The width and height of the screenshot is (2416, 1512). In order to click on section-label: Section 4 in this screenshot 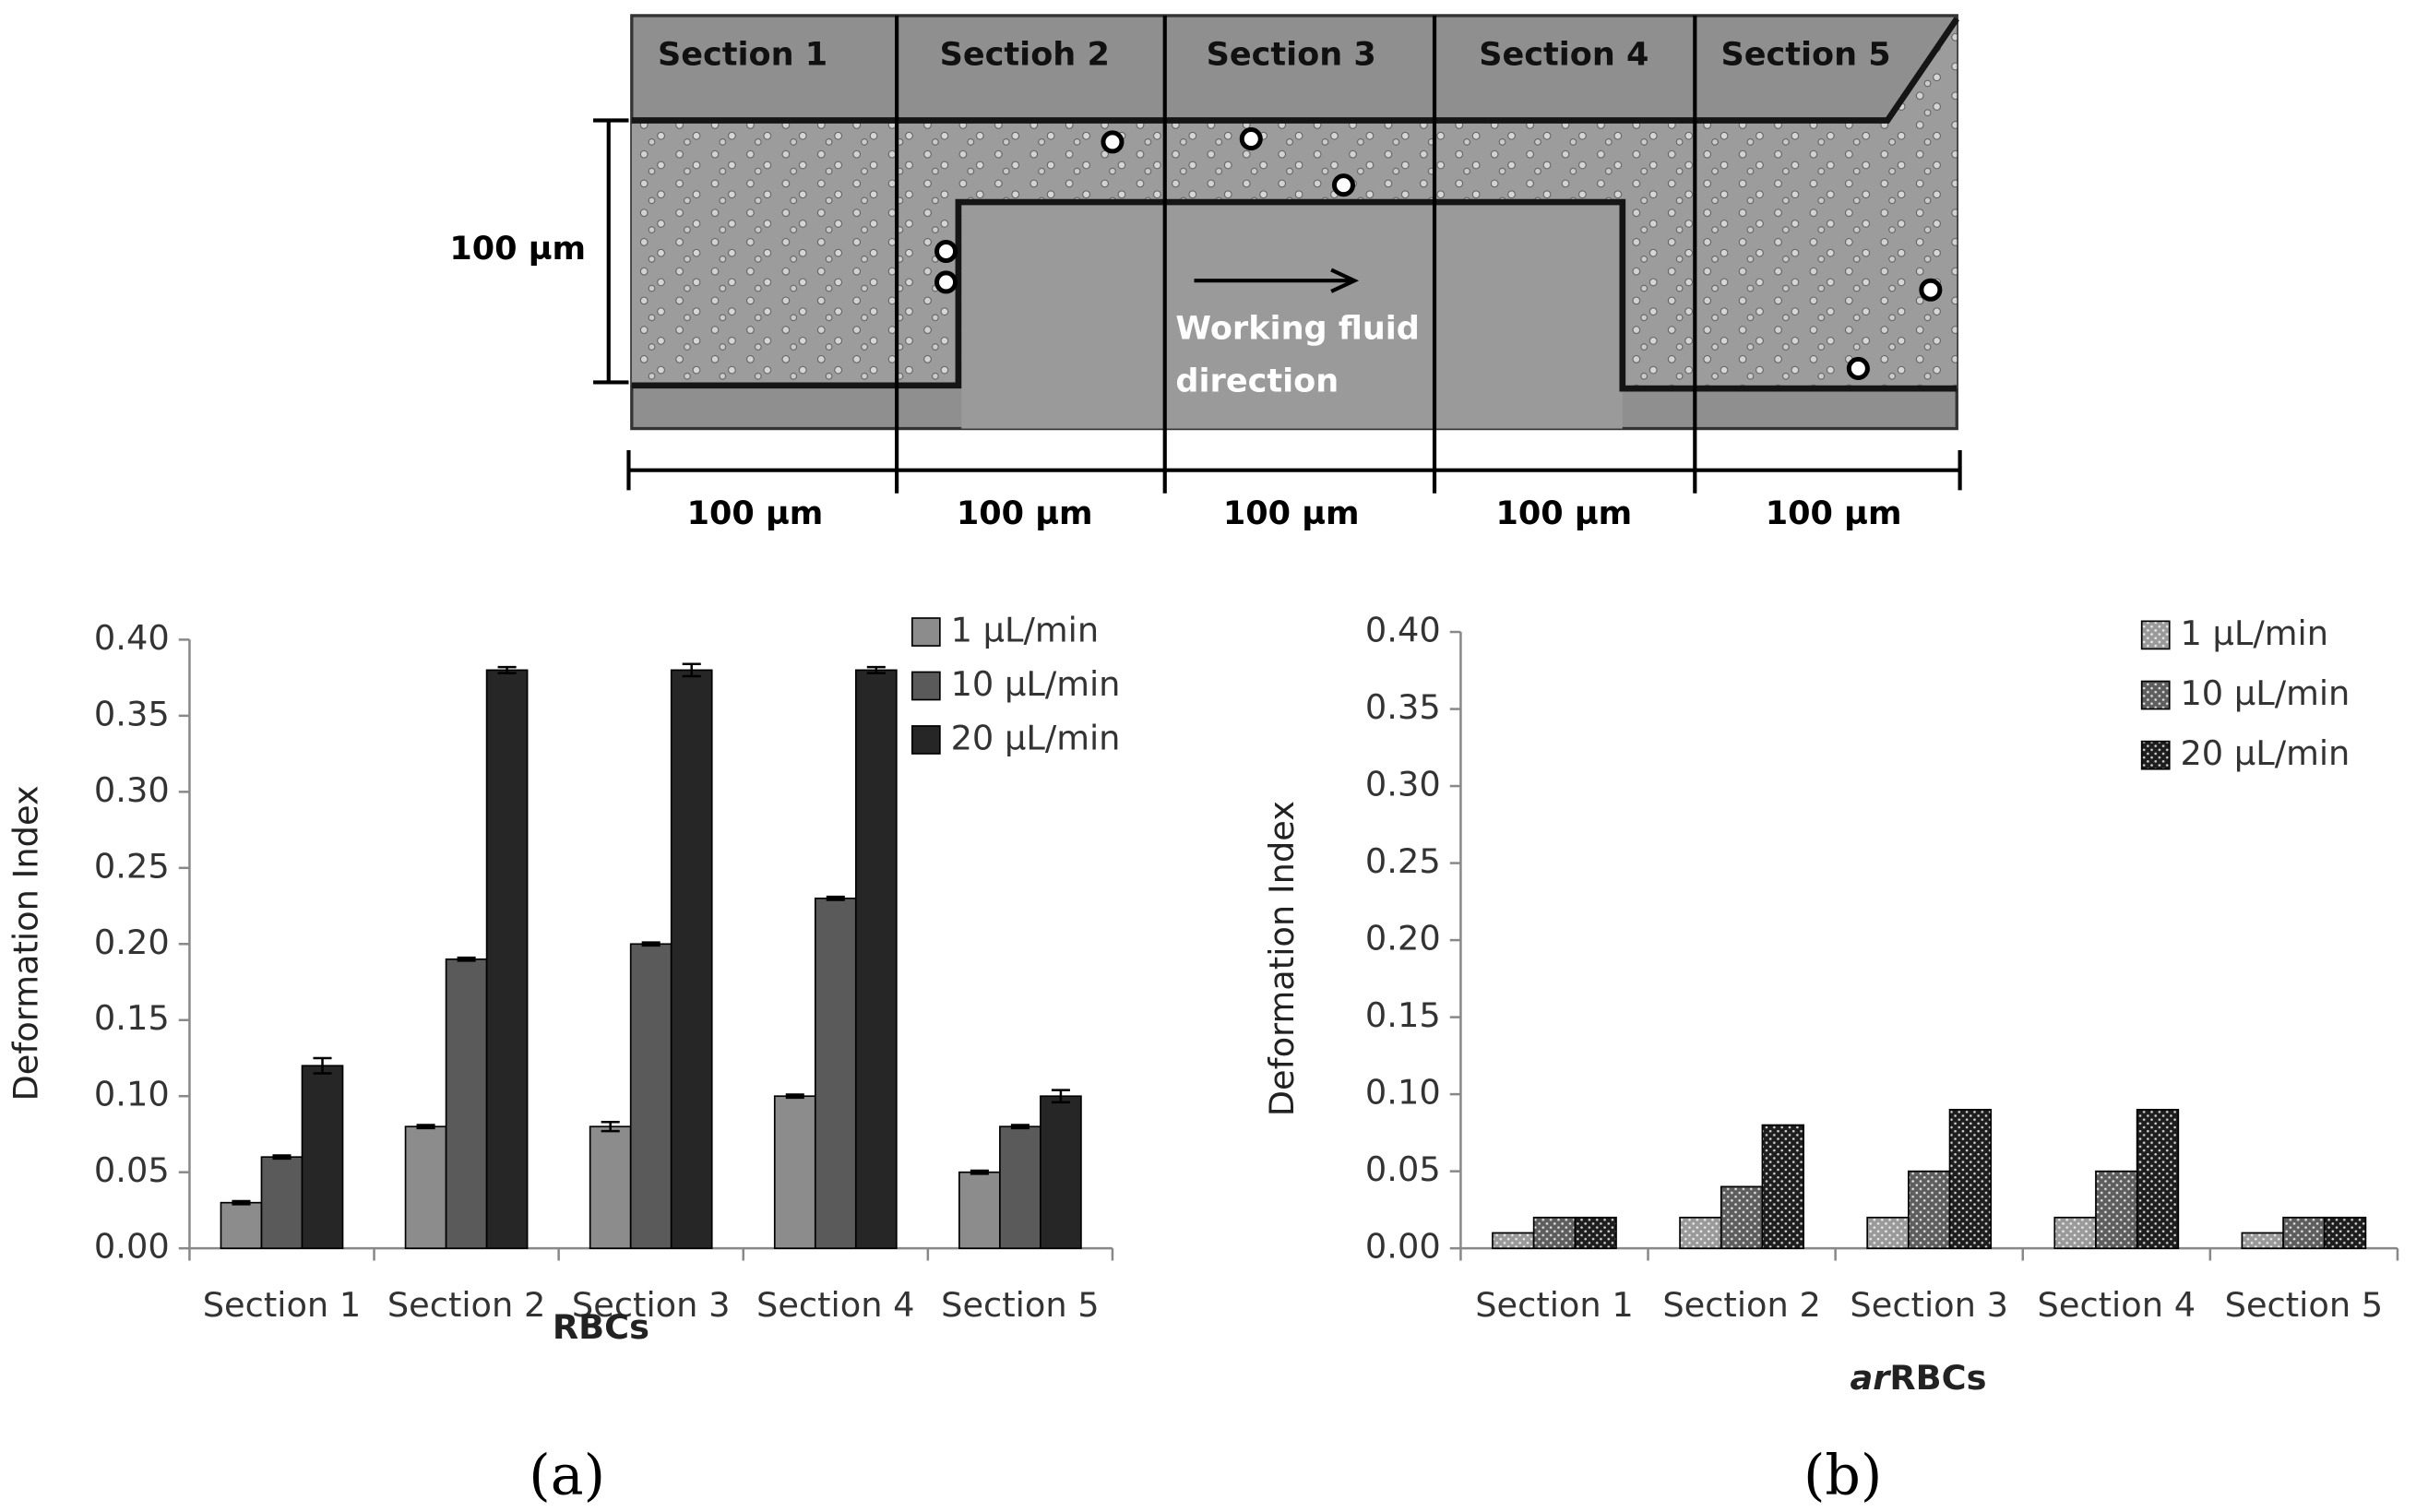, I will do `click(1564, 54)`.